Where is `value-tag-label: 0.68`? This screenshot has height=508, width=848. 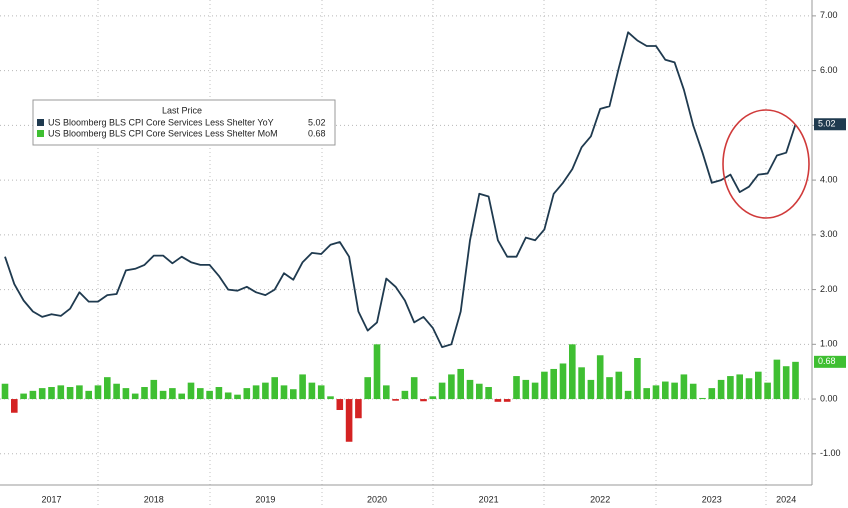 value-tag-label: 0.68 is located at coordinates (827, 361).